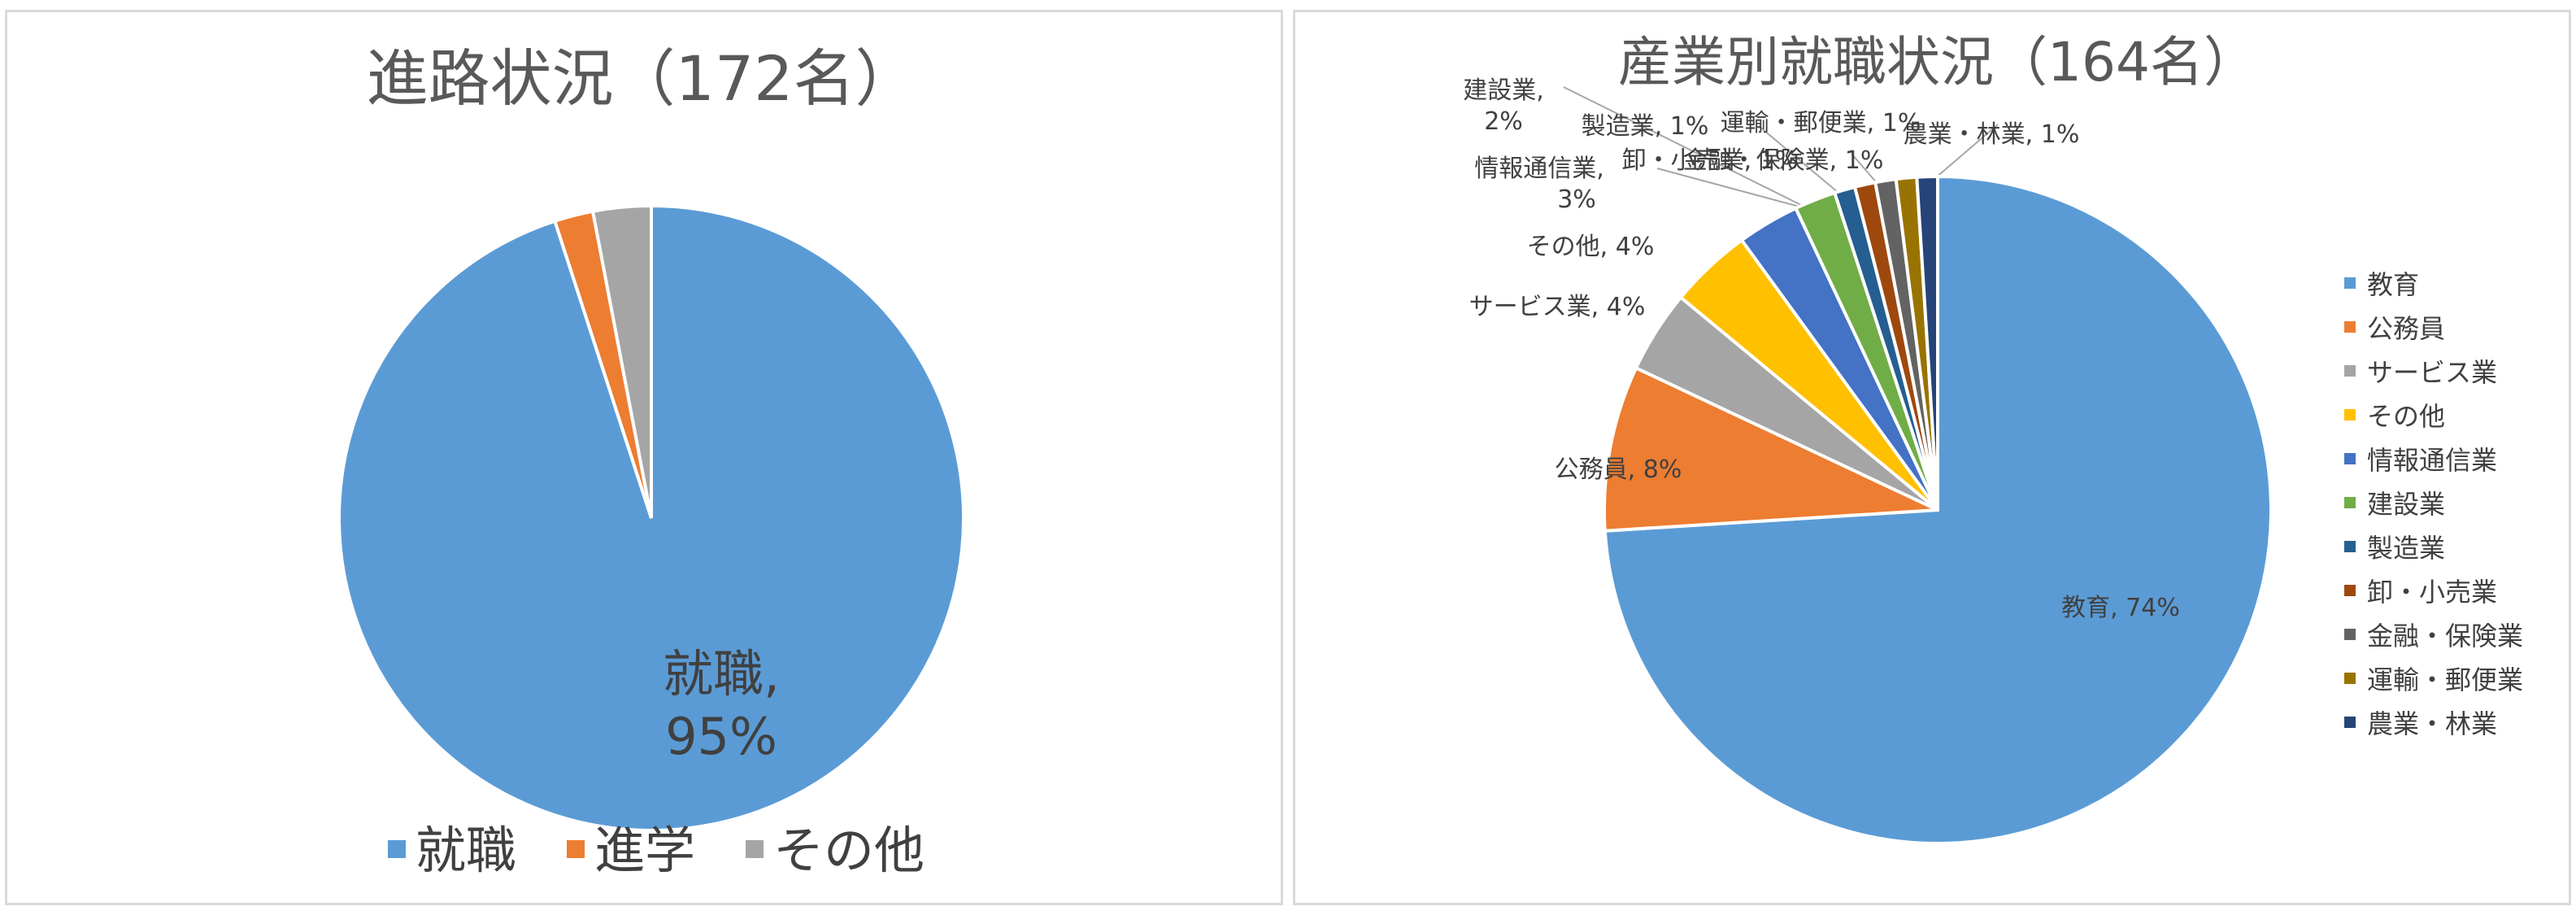  What do you see at coordinates (466, 850) in the screenshot?
I see `legend-entry: 就職` at bounding box center [466, 850].